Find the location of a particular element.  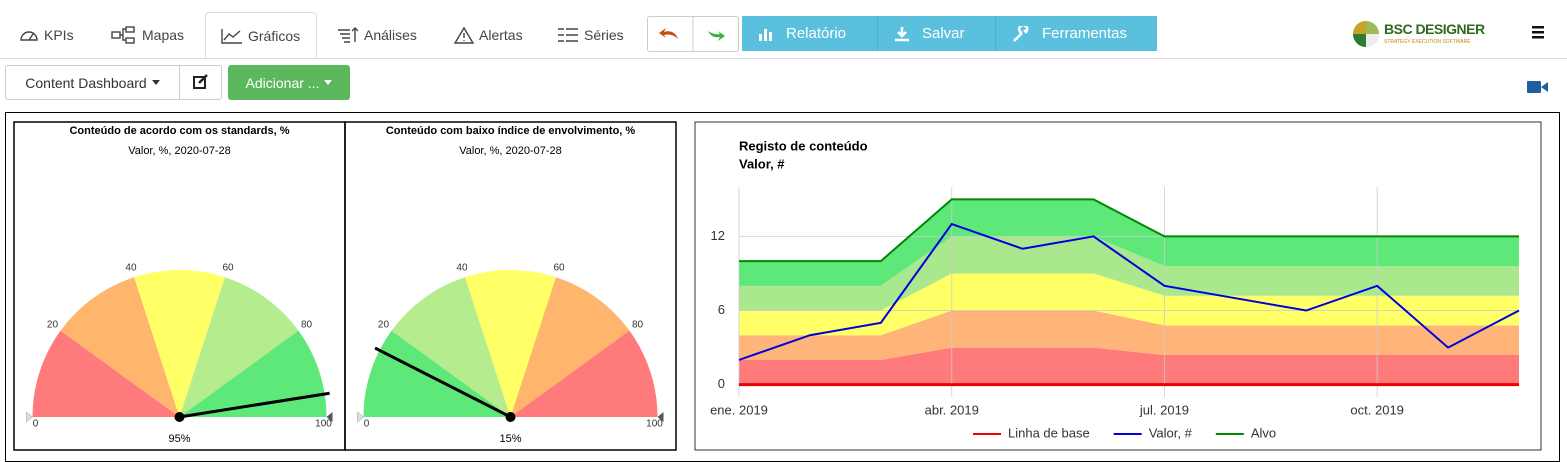

tab-label: Séries is located at coordinates (604, 35).